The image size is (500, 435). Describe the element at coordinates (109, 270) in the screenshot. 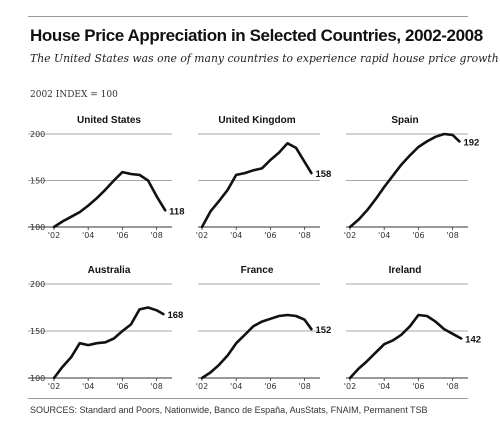

I see `panel-title: Australia` at that location.